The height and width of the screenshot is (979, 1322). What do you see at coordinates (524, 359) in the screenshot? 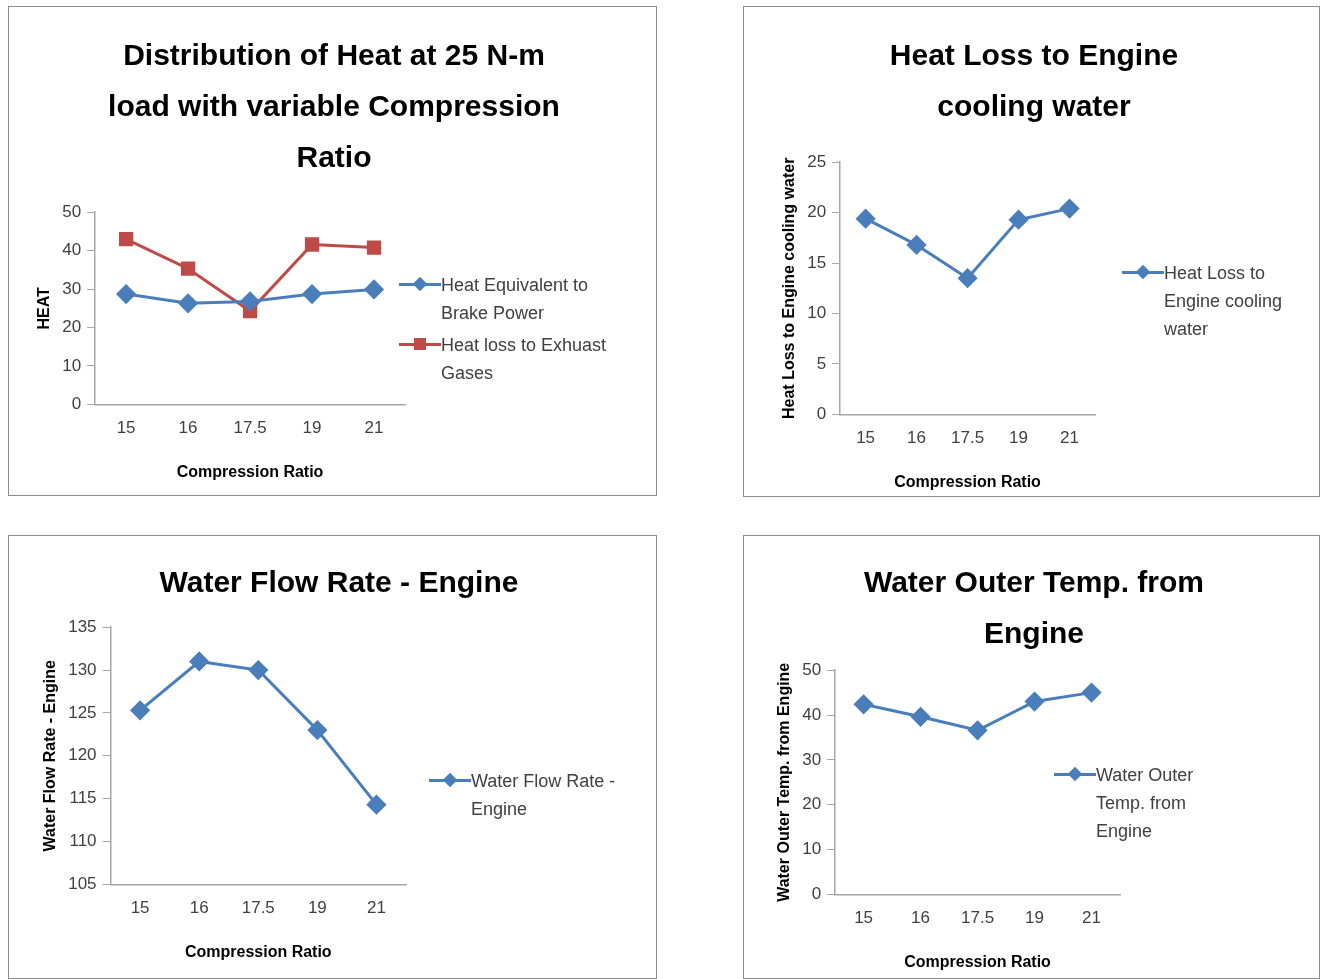
I see `legend-label: Heat loss to Exhuast Gases` at bounding box center [524, 359].